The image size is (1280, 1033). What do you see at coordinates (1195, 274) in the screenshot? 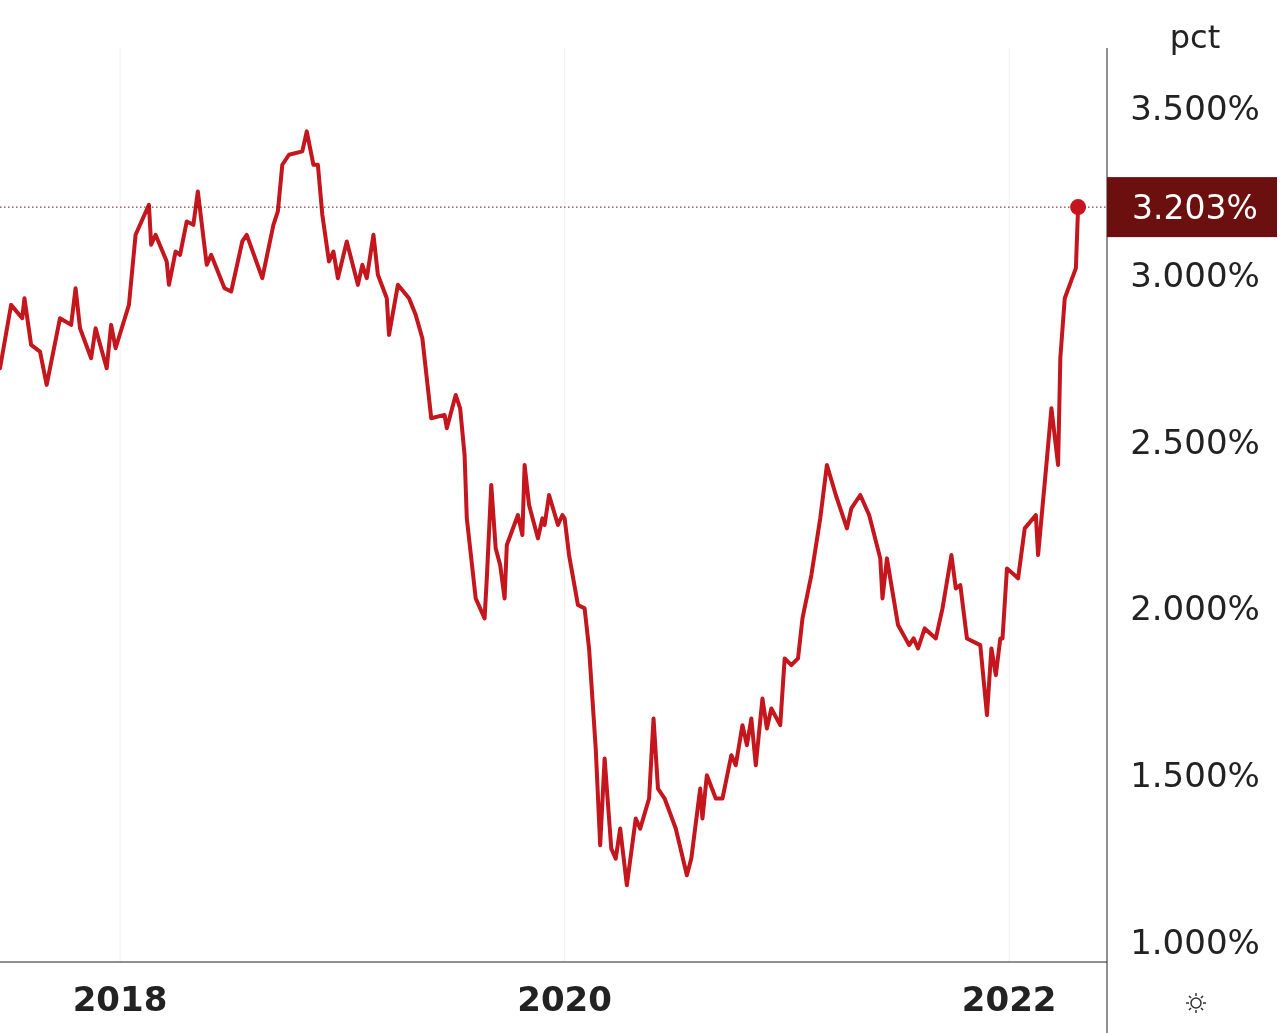
I see `y-tick-label: 3.000%` at bounding box center [1195, 274].